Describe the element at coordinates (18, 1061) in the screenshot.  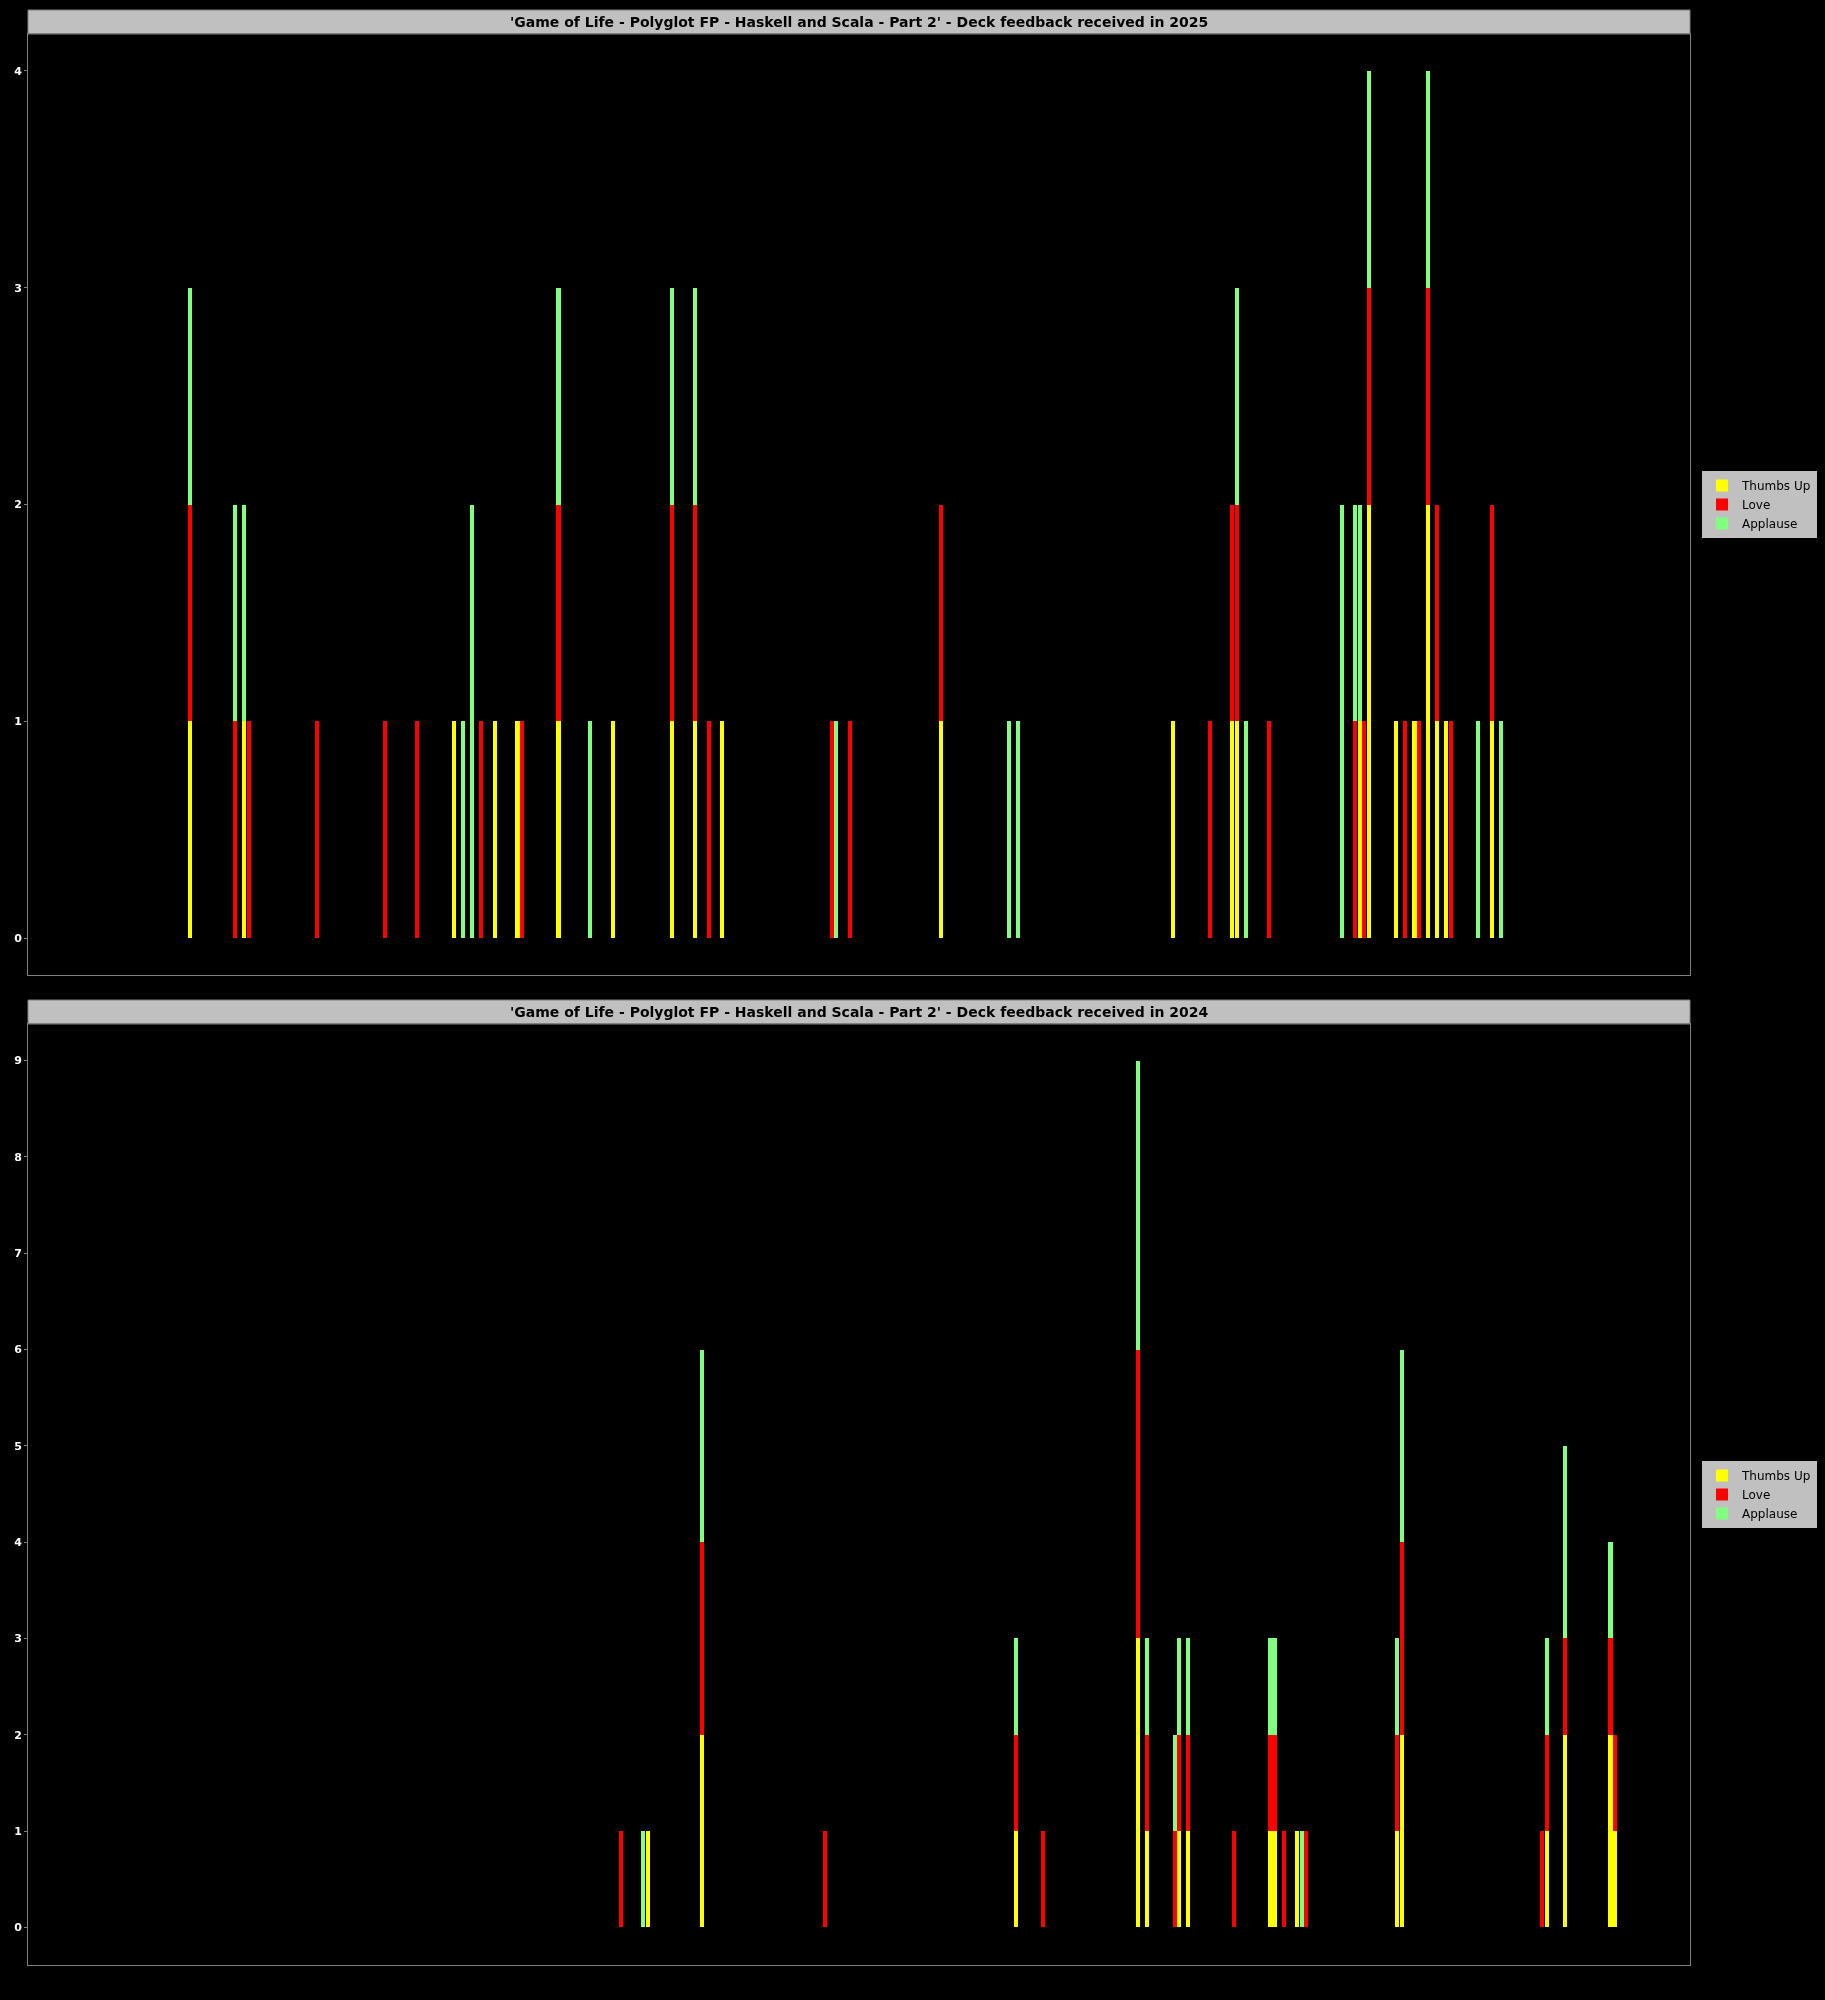
I see `y-tick-label: 9` at that location.